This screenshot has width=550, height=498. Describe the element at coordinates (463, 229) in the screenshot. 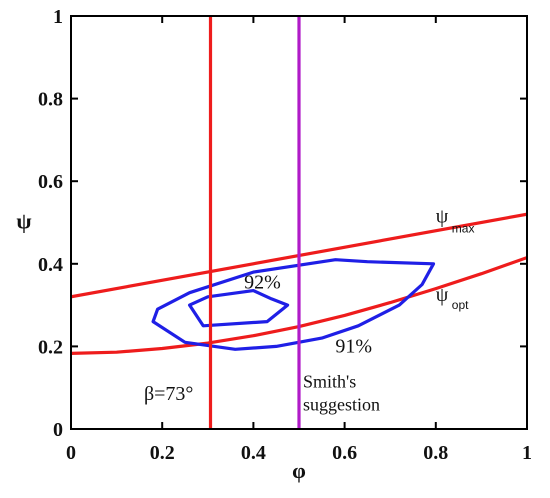

I see `annotation-psi-max-sub: max` at that location.